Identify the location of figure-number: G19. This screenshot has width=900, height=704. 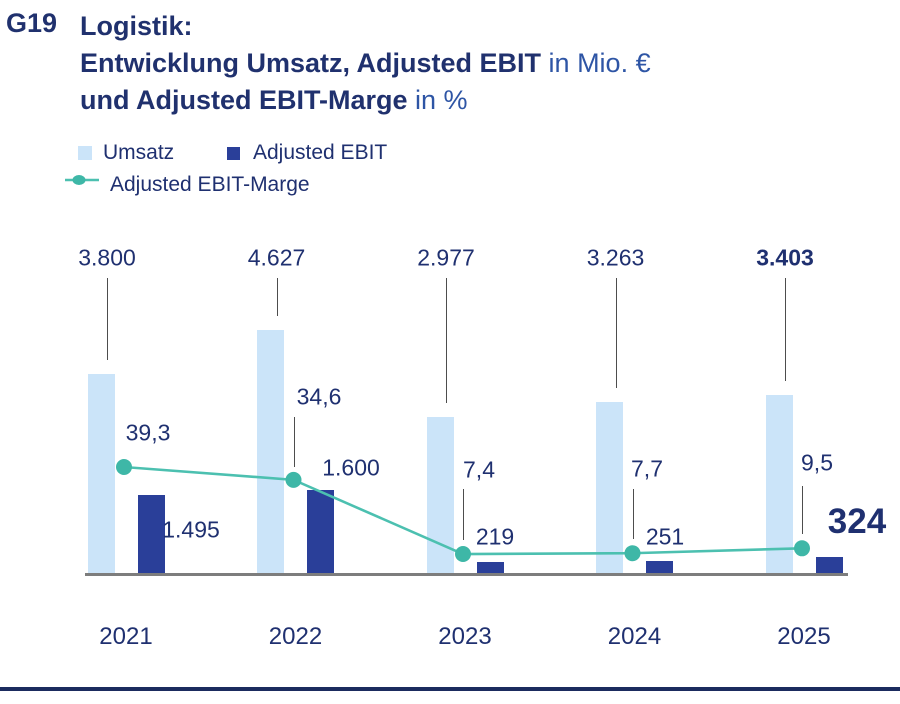
(32, 23).